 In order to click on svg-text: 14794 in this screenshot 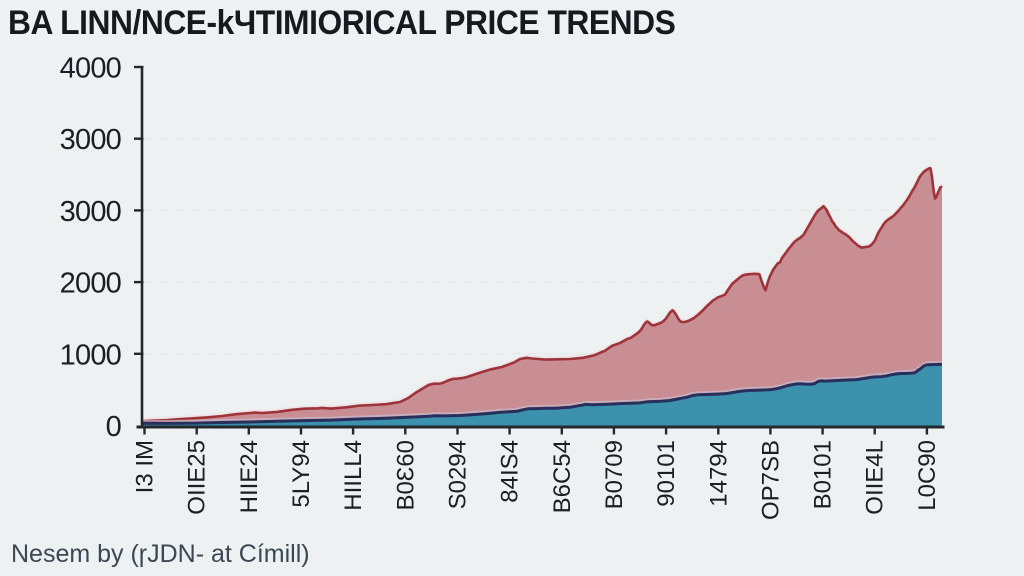, I will do `click(718, 473)`.